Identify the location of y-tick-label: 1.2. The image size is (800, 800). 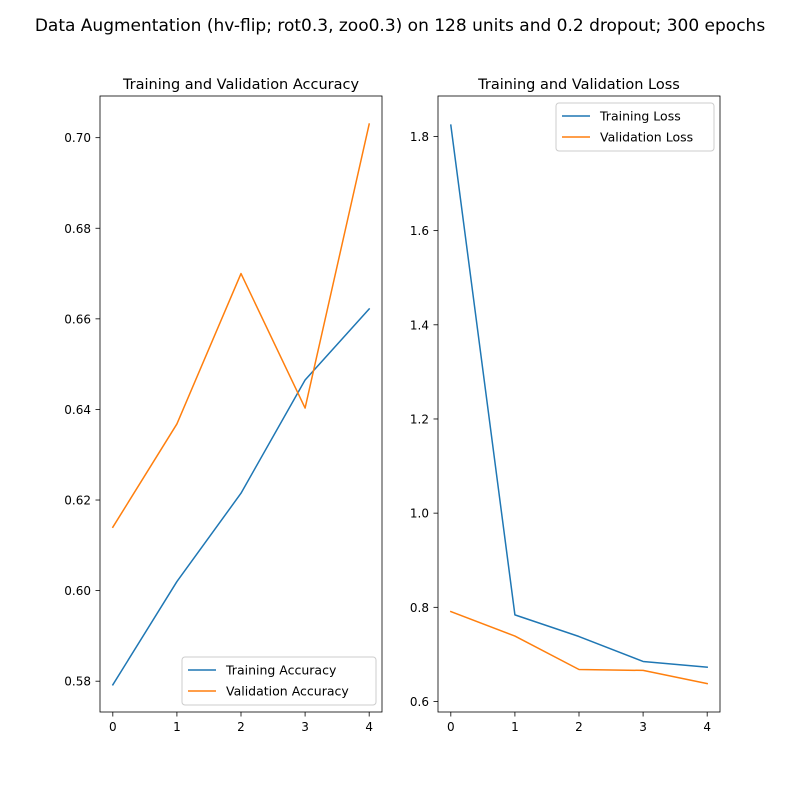
(419, 419).